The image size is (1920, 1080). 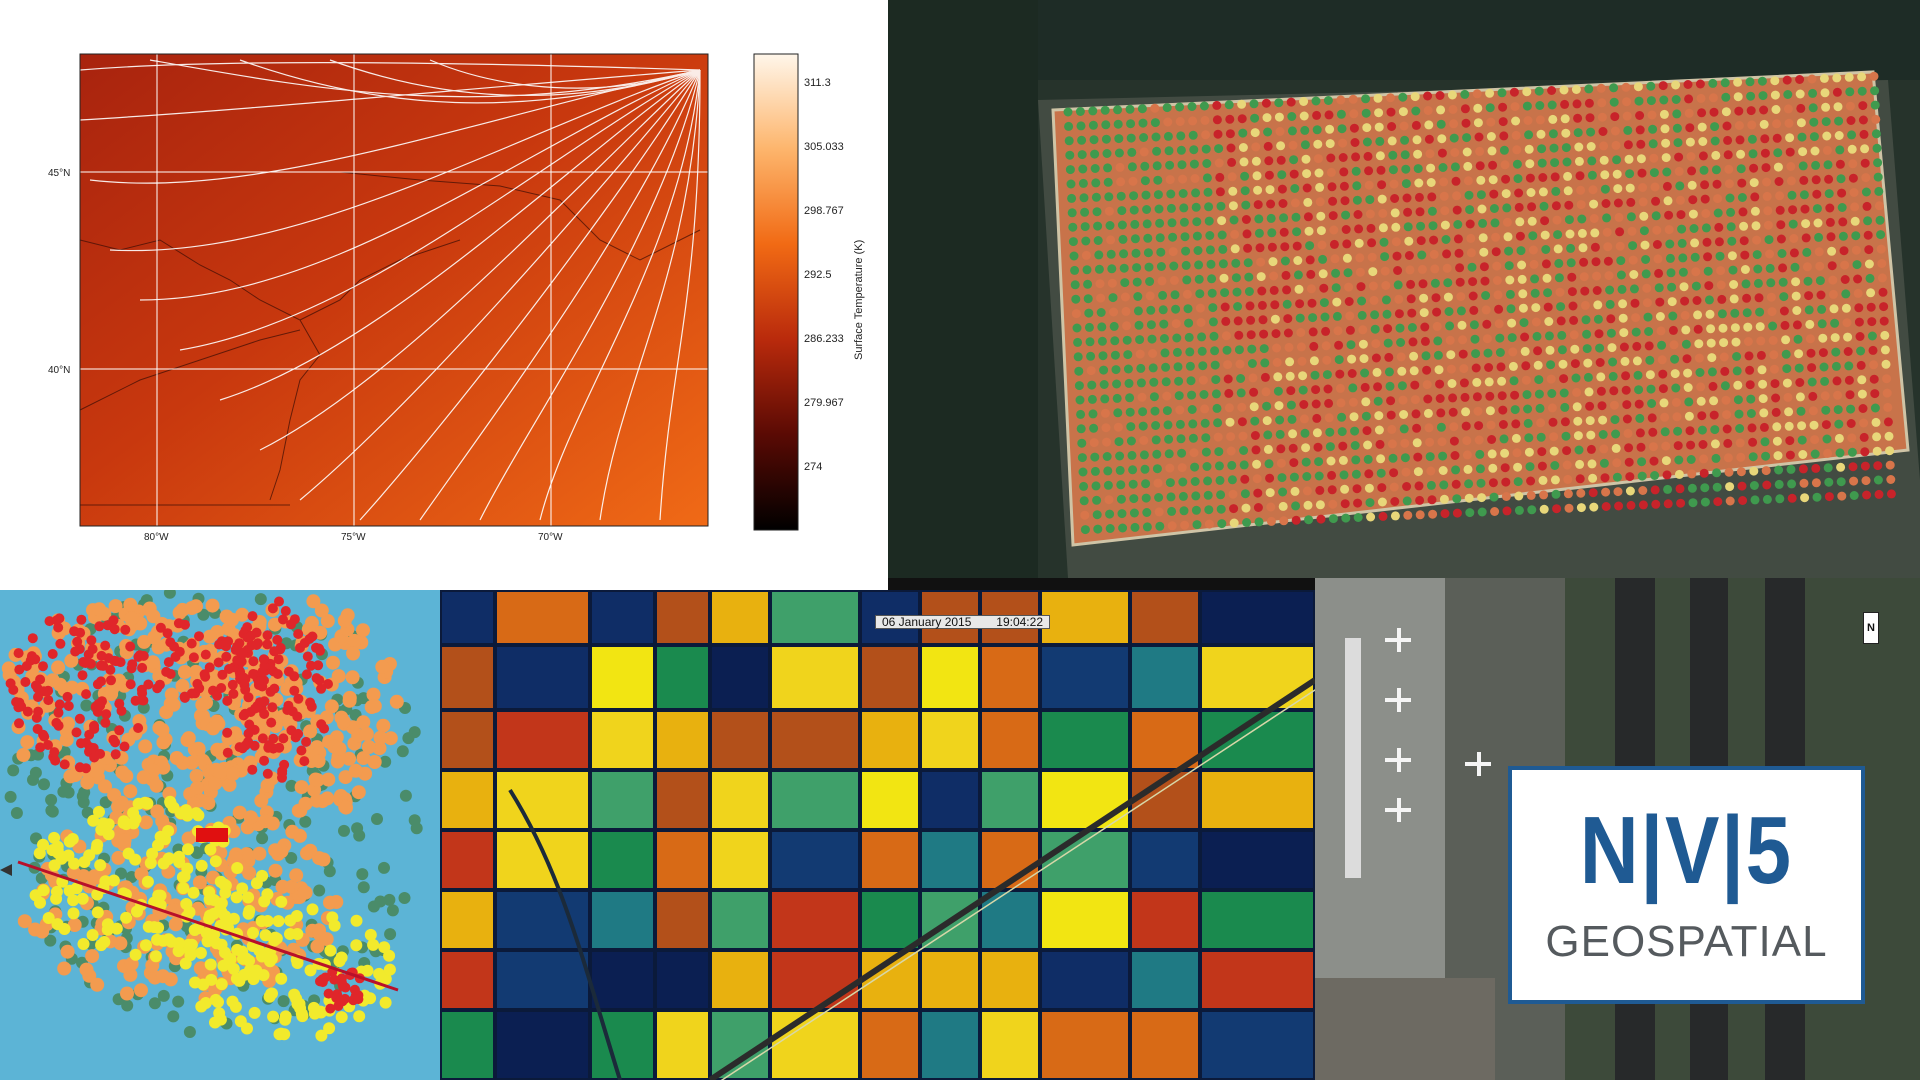 What do you see at coordinates (1017, 884) in the screenshot?
I see `highway-edge` at bounding box center [1017, 884].